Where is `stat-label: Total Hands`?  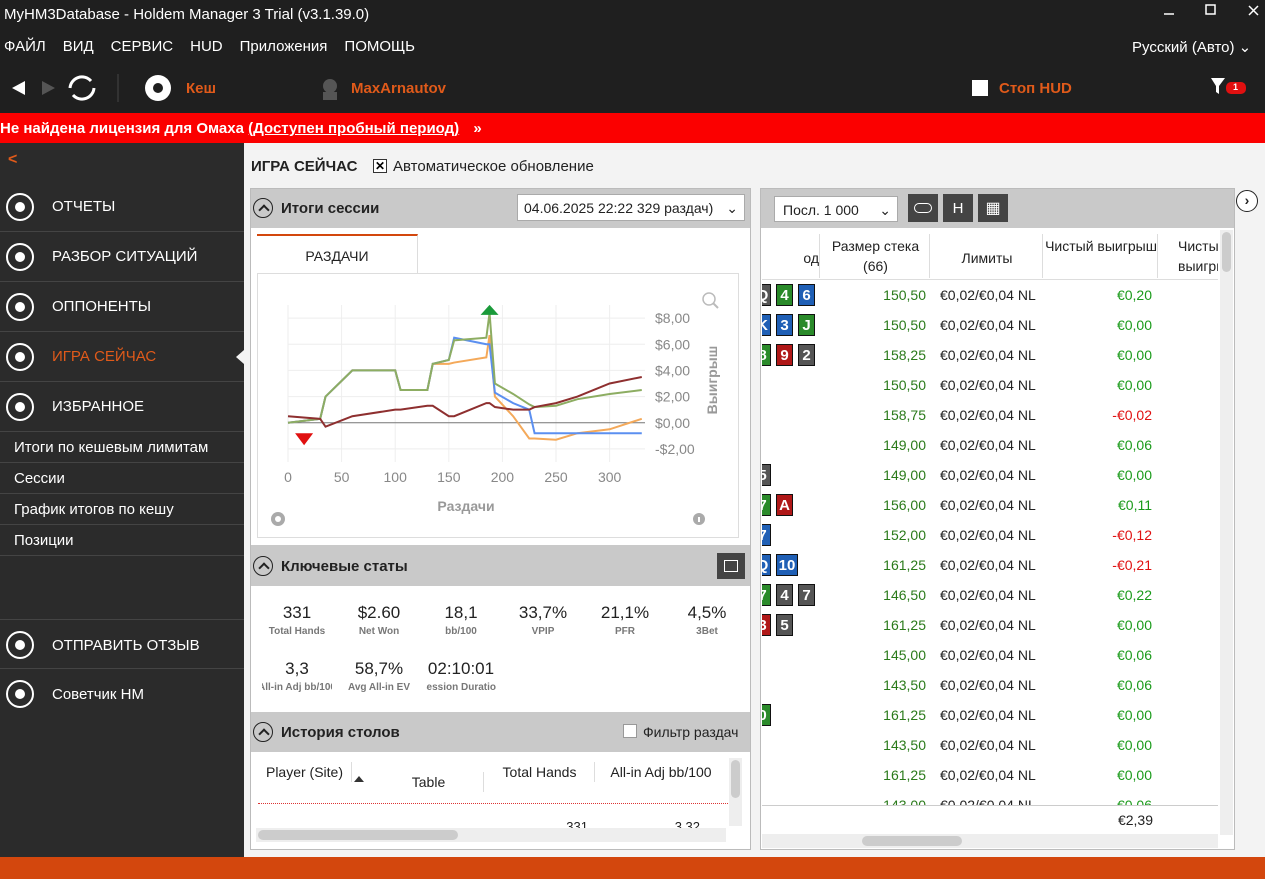 stat-label: Total Hands is located at coordinates (297, 631).